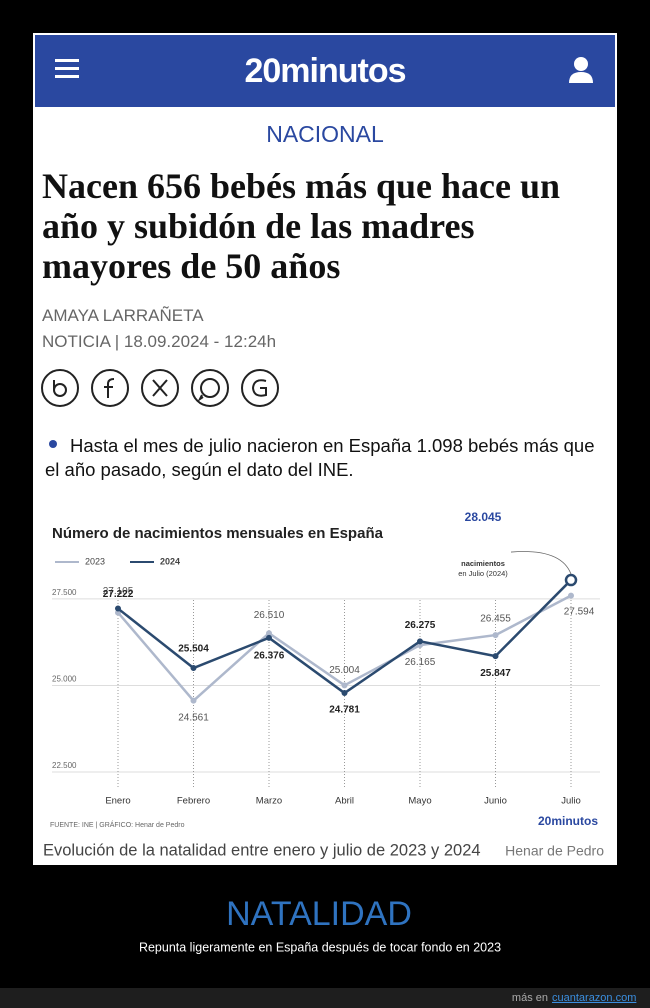 The width and height of the screenshot is (650, 1008). What do you see at coordinates (170, 561) in the screenshot?
I see `legend-label: 2024` at bounding box center [170, 561].